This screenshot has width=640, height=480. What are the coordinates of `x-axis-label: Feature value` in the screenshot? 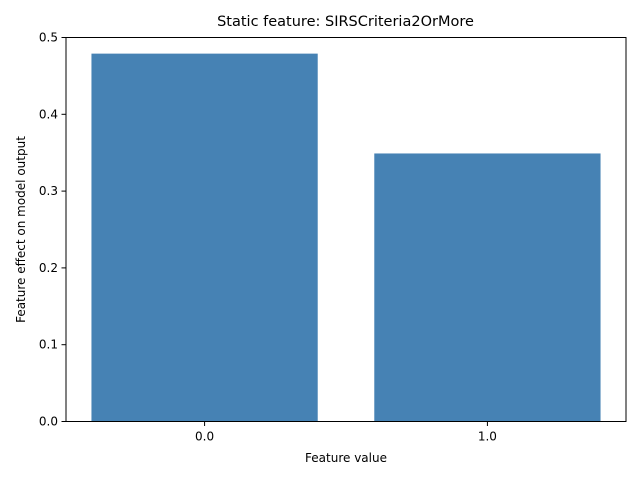 It's located at (346, 458).